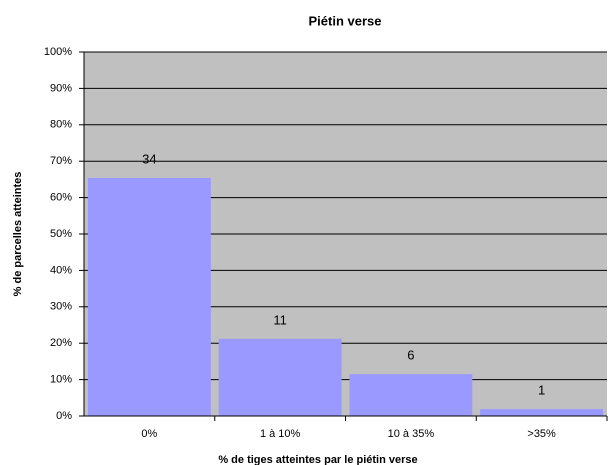 The width and height of the screenshot is (608, 465). Describe the element at coordinates (411, 434) in the screenshot. I see `x-tick-label: 10 à 35%` at that location.